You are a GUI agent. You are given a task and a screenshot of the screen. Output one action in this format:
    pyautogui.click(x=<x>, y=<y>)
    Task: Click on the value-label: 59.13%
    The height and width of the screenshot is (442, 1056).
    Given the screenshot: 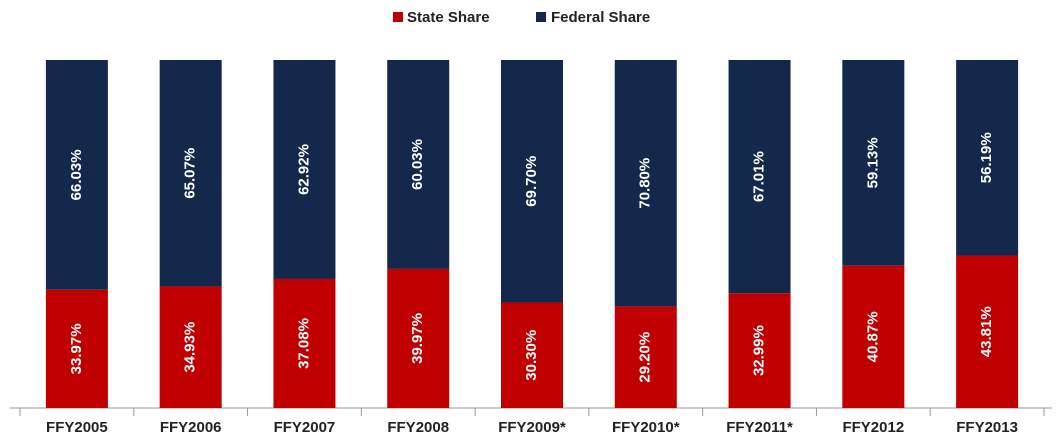 What is the action you would take?
    pyautogui.click(x=872, y=162)
    